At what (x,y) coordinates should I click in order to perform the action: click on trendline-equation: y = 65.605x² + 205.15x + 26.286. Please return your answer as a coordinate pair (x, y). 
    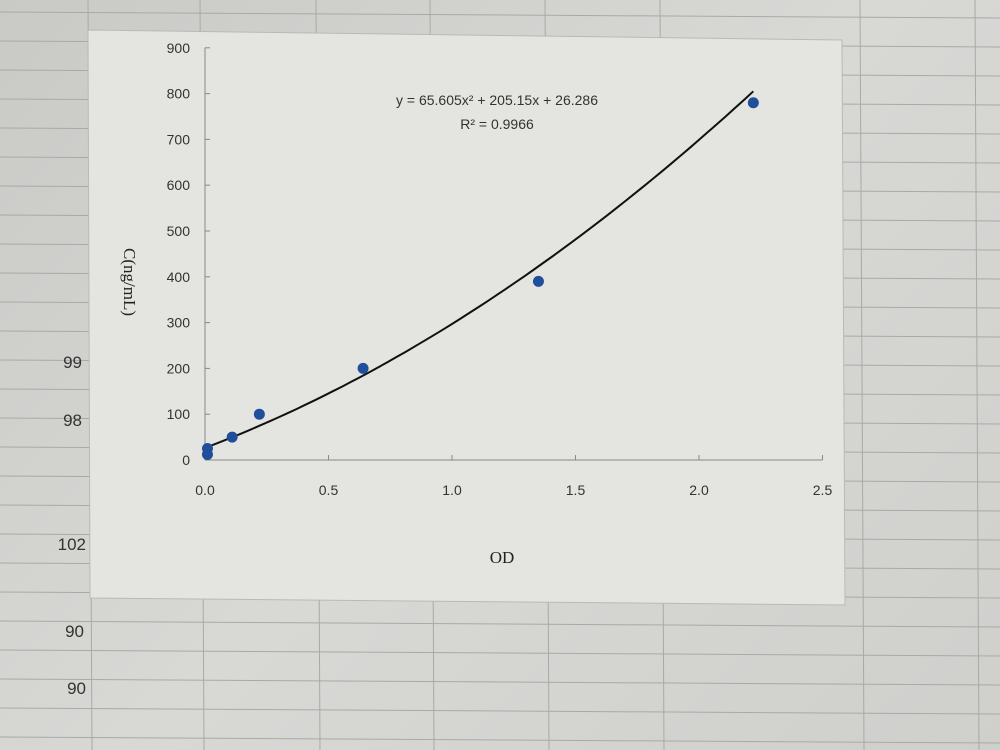
    Looking at the image, I should click on (497, 100).